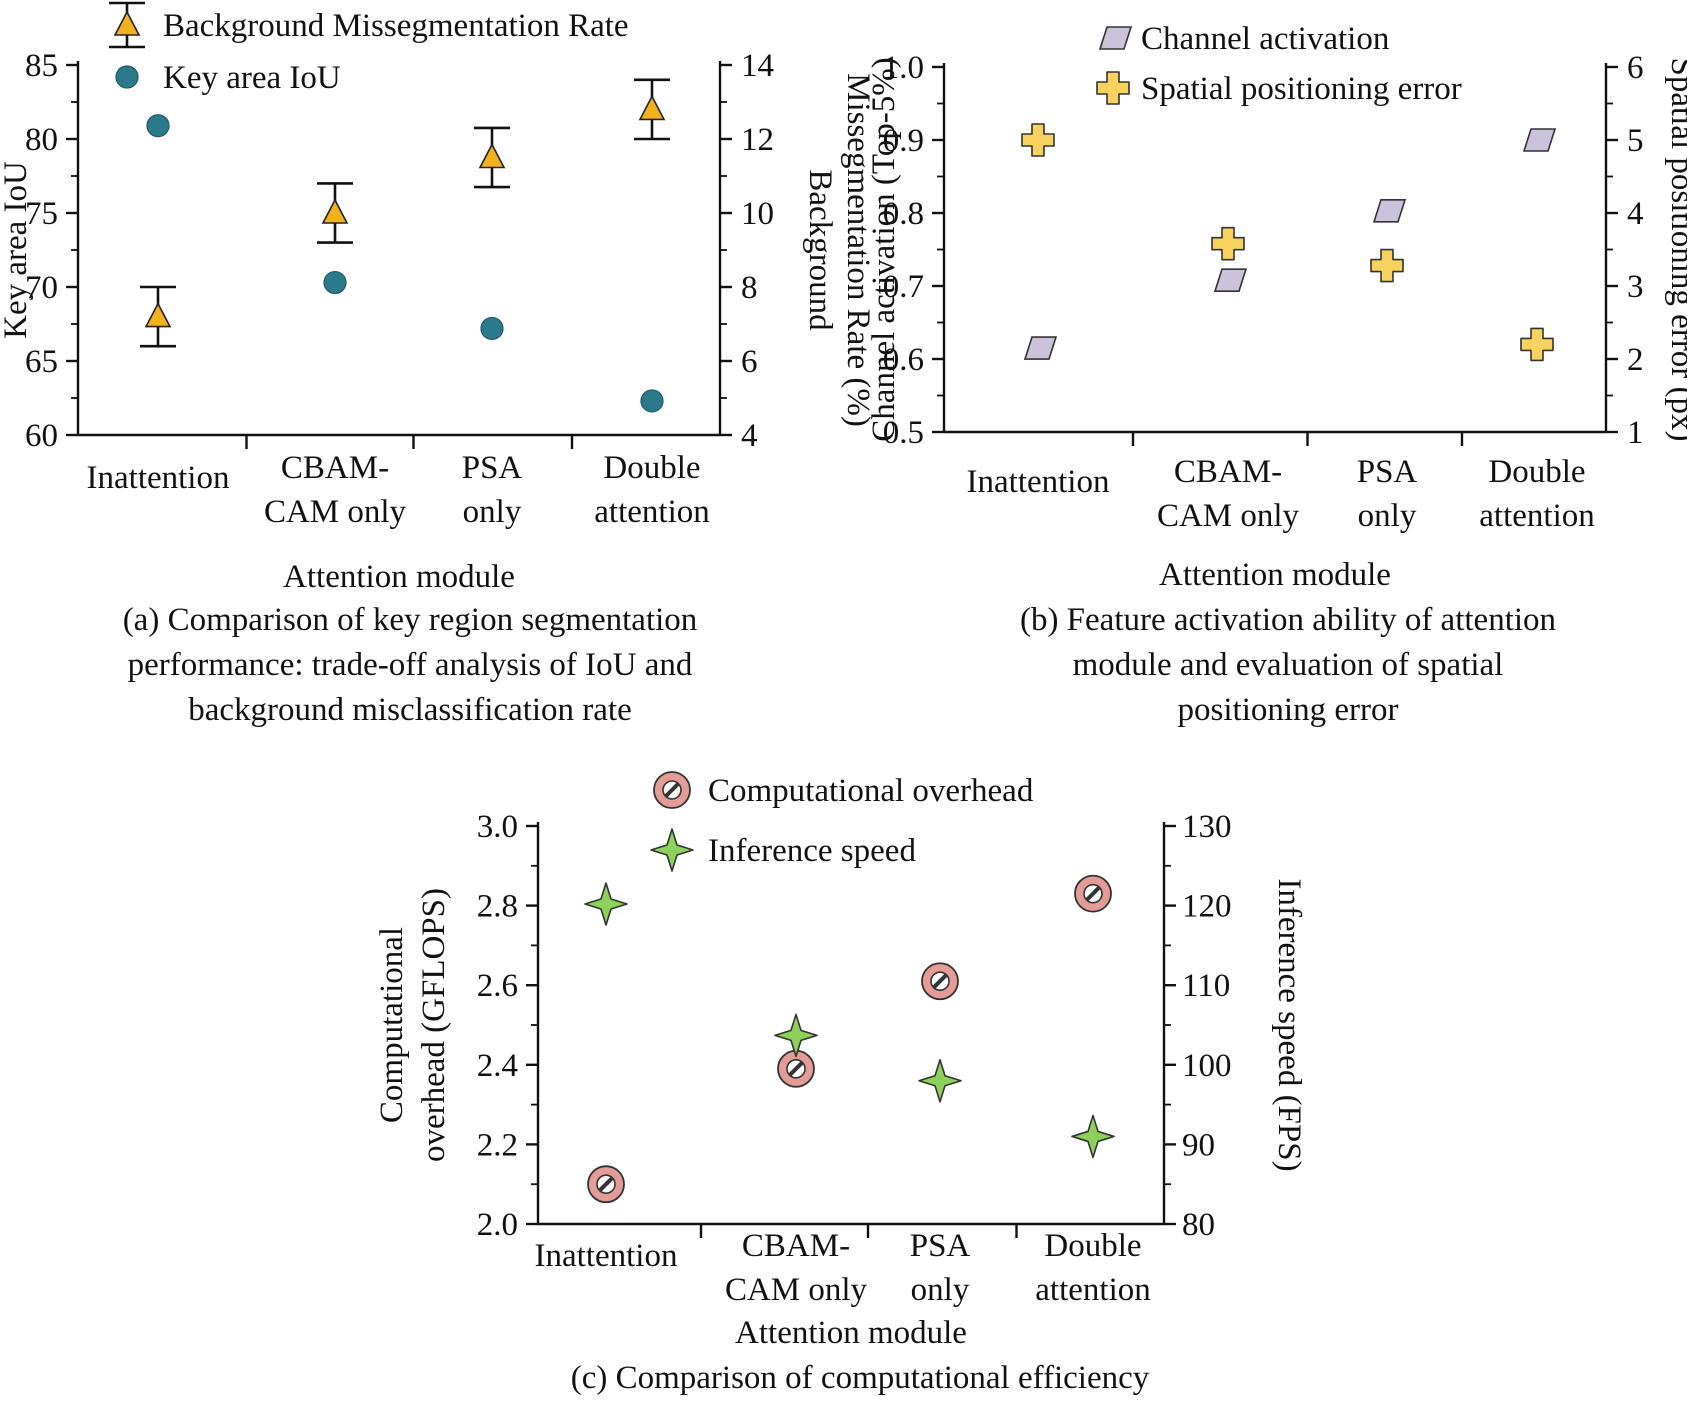  Describe the element at coordinates (41, 66) in the screenshot. I see `left-tick-label: 85` at that location.